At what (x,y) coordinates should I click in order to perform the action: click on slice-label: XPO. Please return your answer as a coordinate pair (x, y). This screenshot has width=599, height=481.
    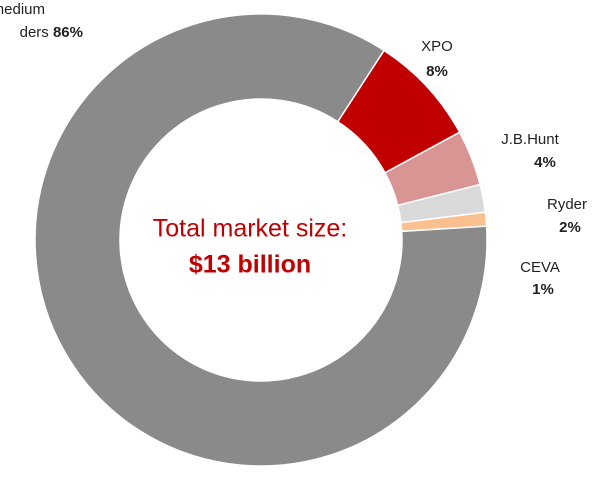
    Looking at the image, I should click on (437, 46).